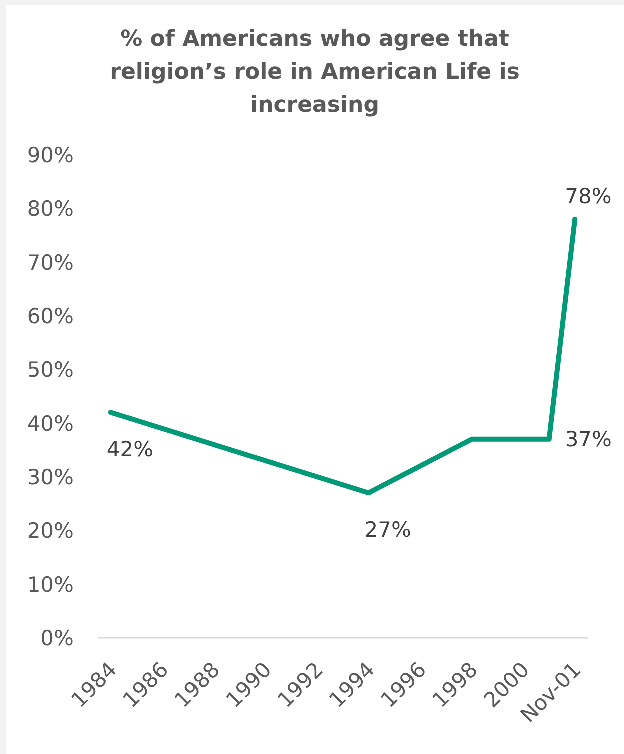 The width and height of the screenshot is (624, 754). What do you see at coordinates (50, 477) in the screenshot?
I see `y-tick-label: 30%` at bounding box center [50, 477].